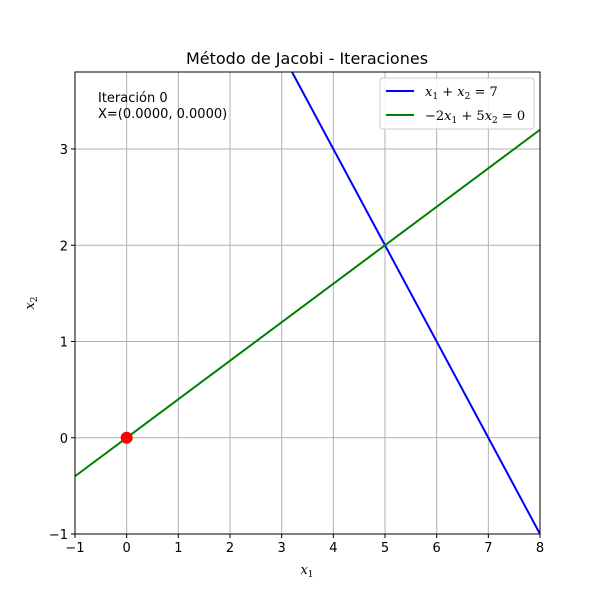 This screenshot has height=600, width=600. I want to click on y-tick-label: 0, so click(64, 439).